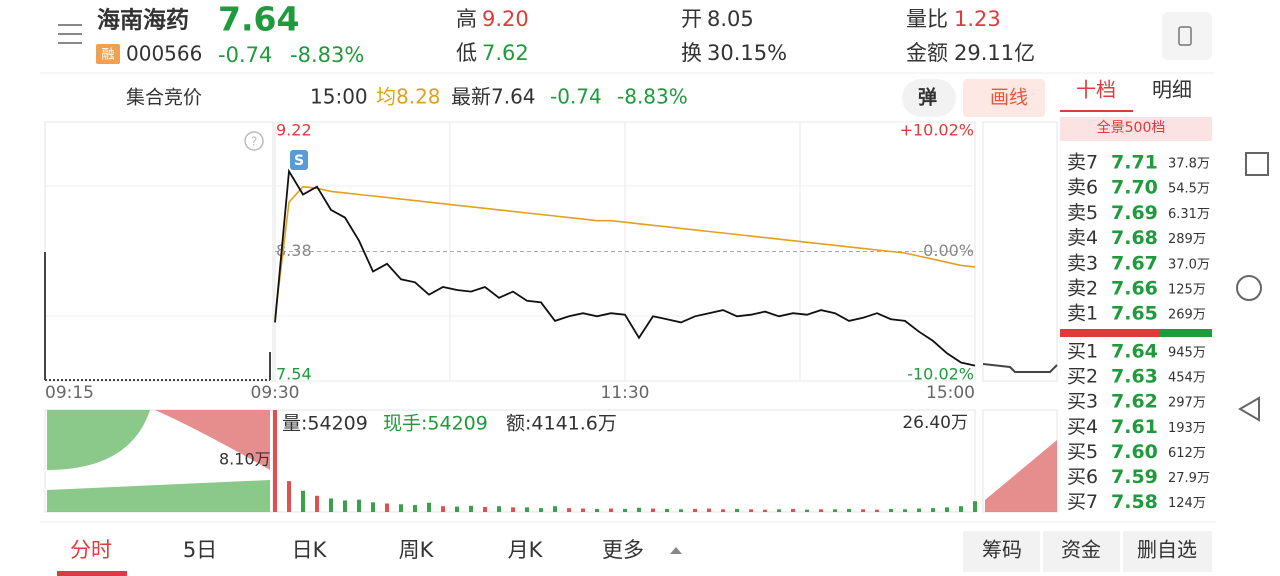  Describe the element at coordinates (1134, 502) in the screenshot. I see `book-price: 7.58` at that location.